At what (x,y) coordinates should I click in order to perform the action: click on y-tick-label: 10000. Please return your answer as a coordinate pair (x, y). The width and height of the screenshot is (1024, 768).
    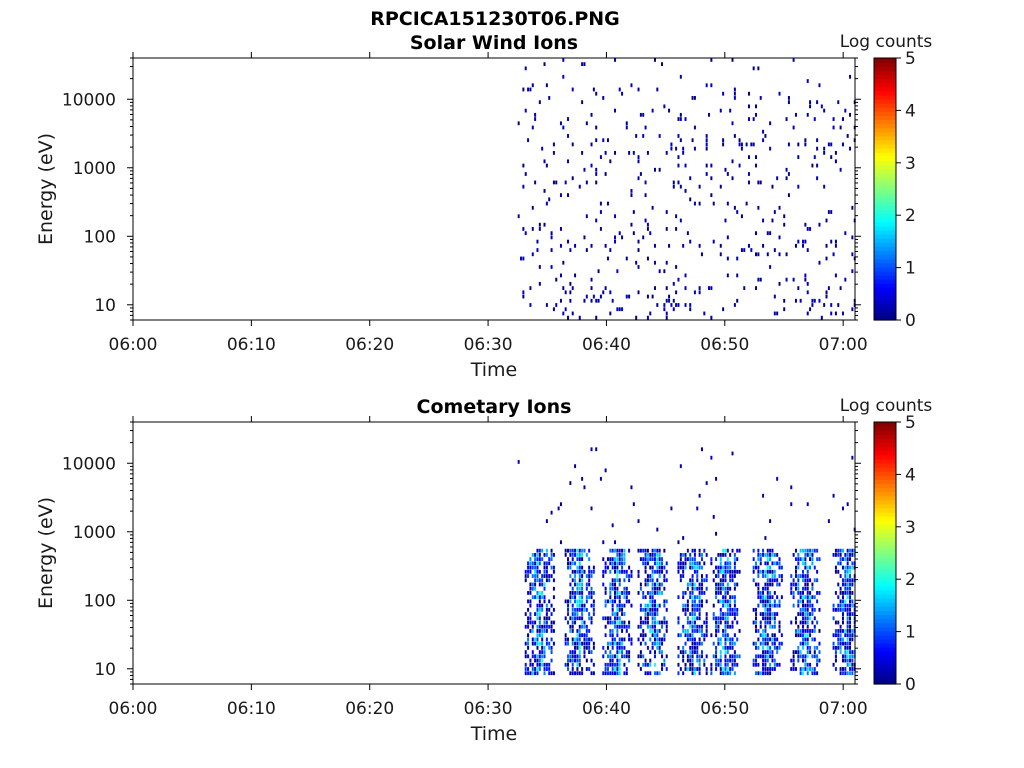
    Looking at the image, I should click on (89, 100).